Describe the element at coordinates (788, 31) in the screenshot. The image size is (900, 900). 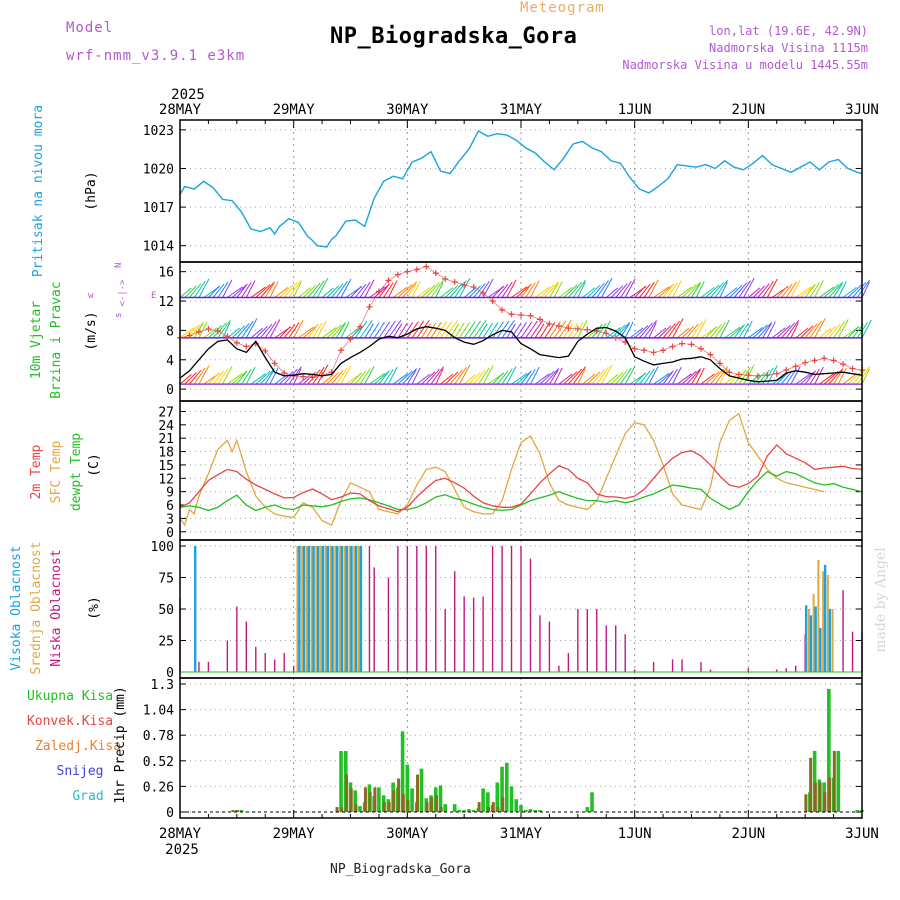
I see `coordinates: lon,lat (19.6E, 42.9N)` at that location.